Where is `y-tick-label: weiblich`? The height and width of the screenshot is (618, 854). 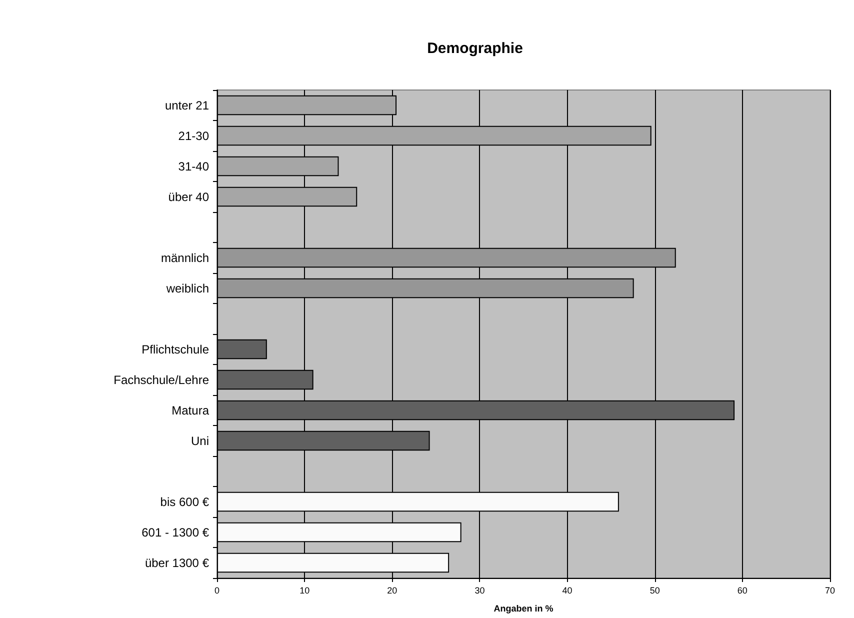 y-tick-label: weiblich is located at coordinates (187, 288).